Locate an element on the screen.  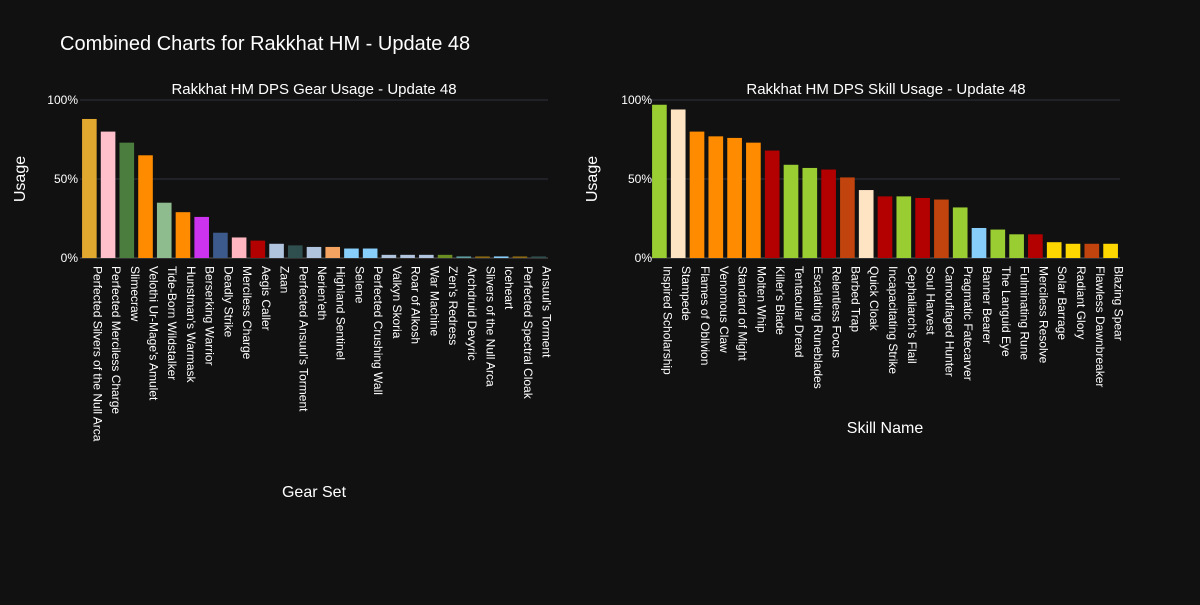
x-tick-label: Stampede is located at coordinates (686, 293).